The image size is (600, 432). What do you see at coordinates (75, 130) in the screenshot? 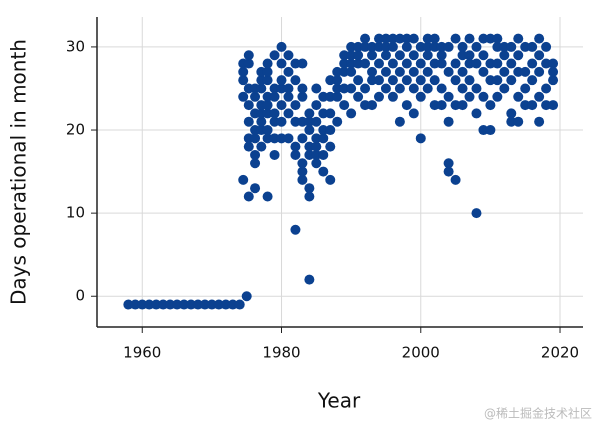
I see `y-tick-label: 20` at bounding box center [75, 130].